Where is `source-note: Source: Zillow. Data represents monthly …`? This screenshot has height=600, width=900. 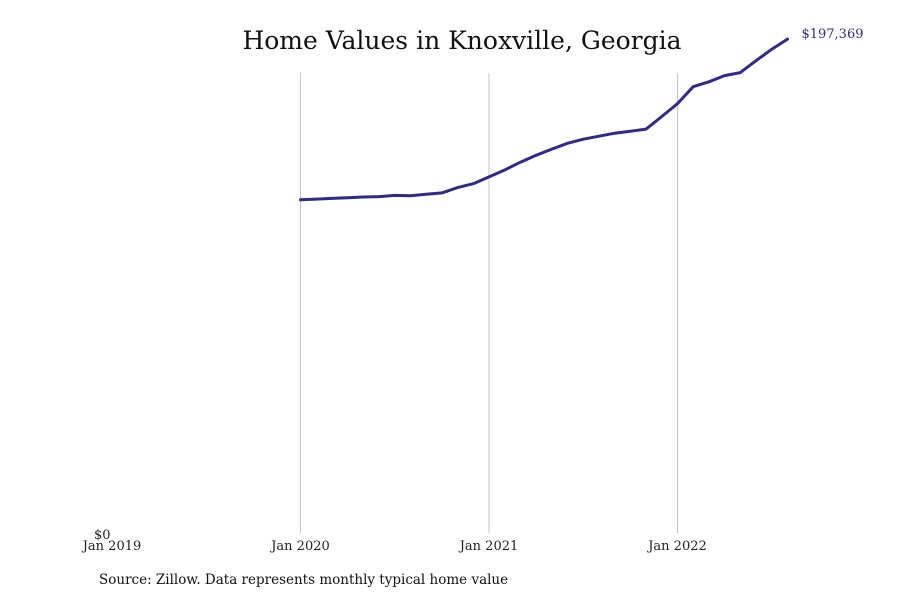 source-note: Source: Zillow. Data represents monthly … is located at coordinates (304, 580).